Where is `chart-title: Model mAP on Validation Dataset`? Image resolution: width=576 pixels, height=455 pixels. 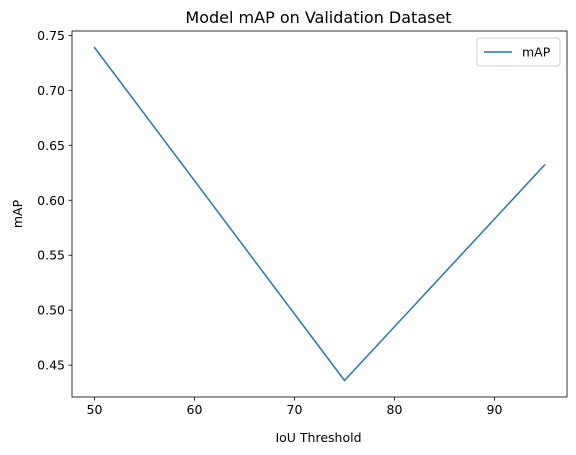 chart-title: Model mAP on Validation Dataset is located at coordinates (318, 17).